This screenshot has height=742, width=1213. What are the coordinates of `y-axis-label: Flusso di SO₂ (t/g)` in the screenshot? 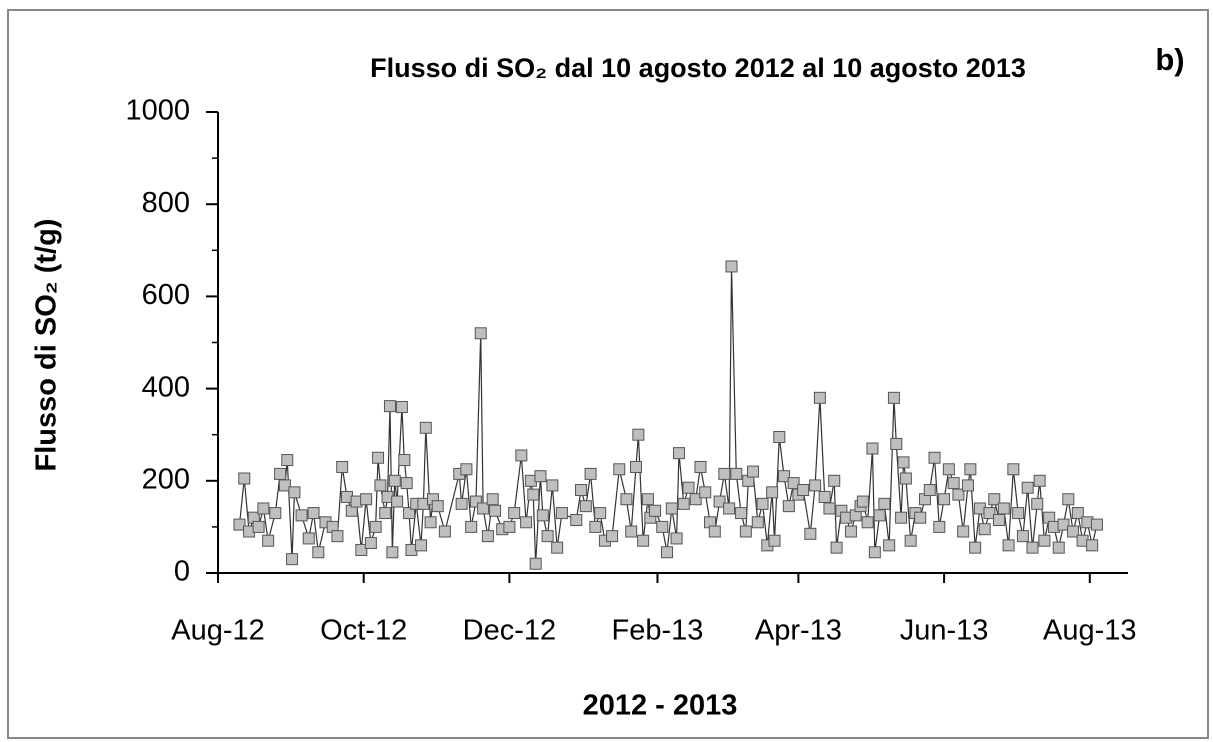 It's located at (47, 345).